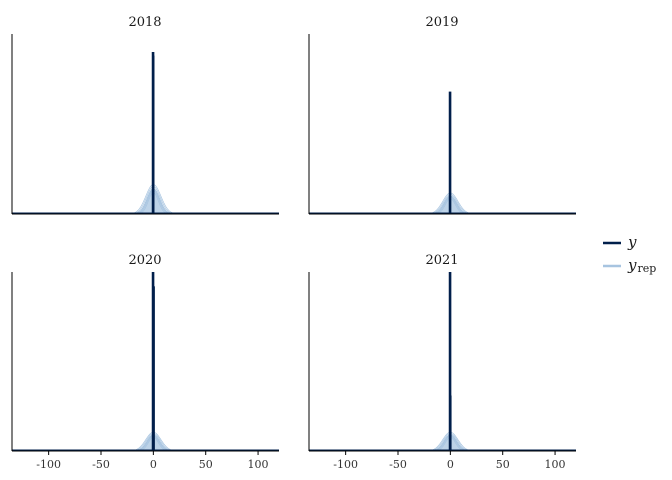 Image resolution: width=672 pixels, height=480 pixels. I want to click on legend-label-yrep: yrep, so click(641, 265).